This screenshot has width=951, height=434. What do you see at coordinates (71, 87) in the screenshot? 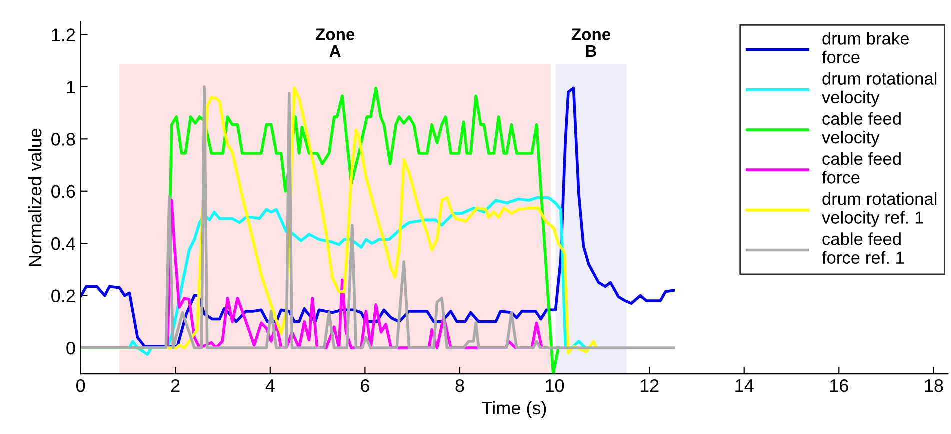
I see `y-tick-label: 1` at bounding box center [71, 87].